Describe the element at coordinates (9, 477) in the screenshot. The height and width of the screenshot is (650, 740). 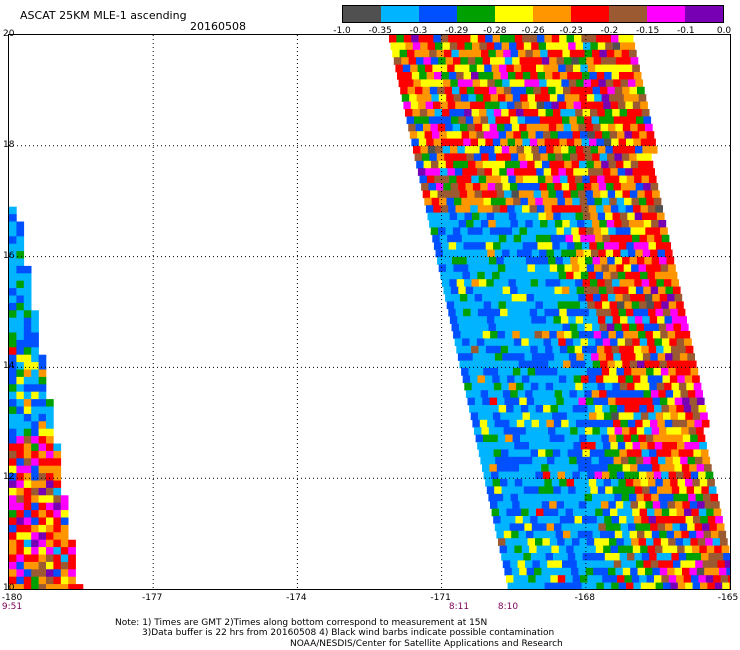
I see `latitude-label: 12` at that location.